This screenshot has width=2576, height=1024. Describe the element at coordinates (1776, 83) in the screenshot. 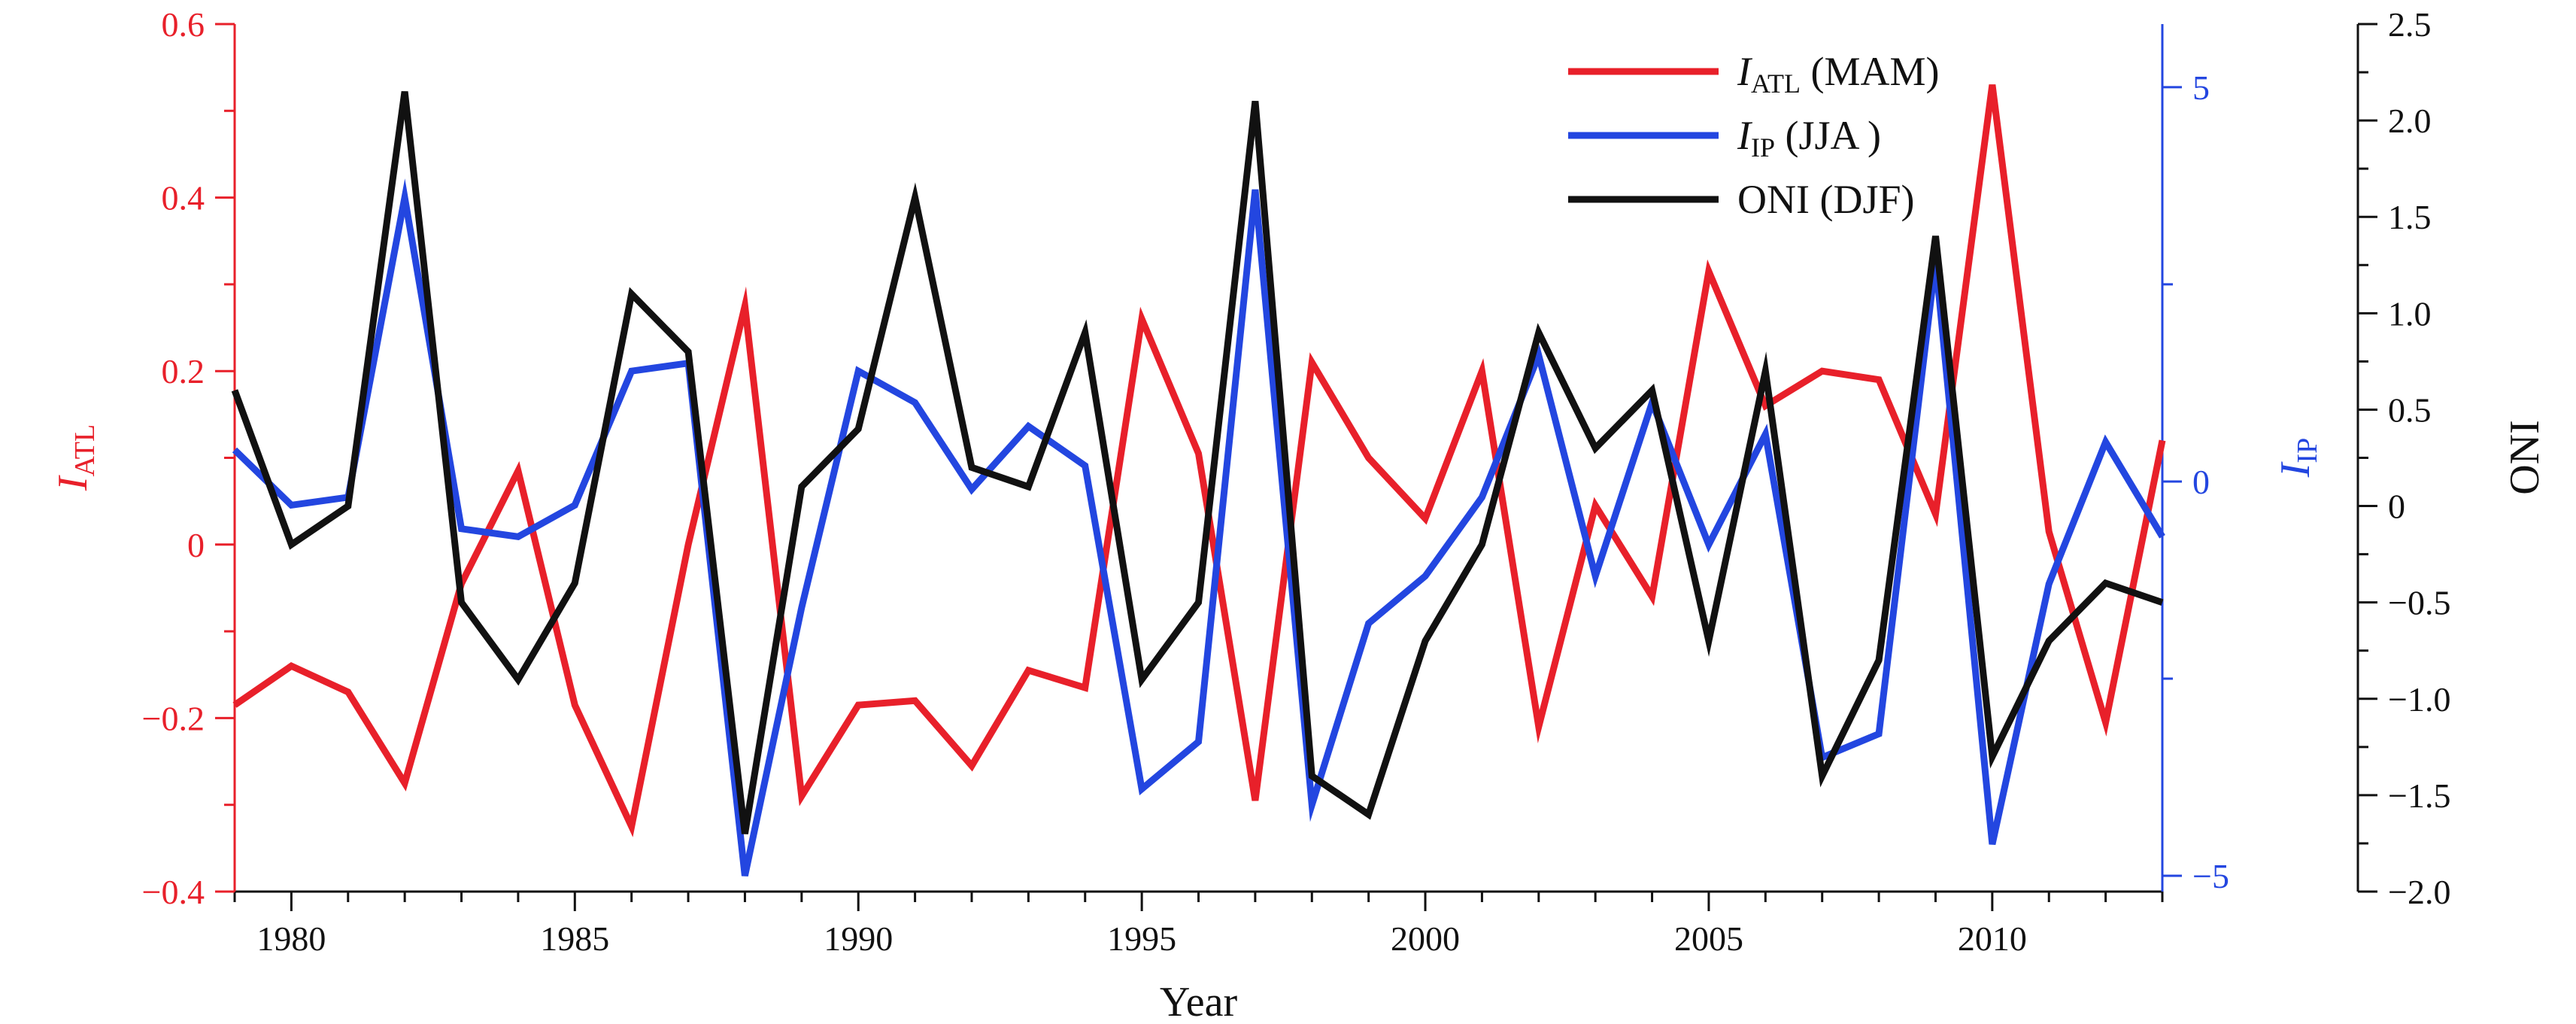

I see `legend-label-sub: ATL` at that location.